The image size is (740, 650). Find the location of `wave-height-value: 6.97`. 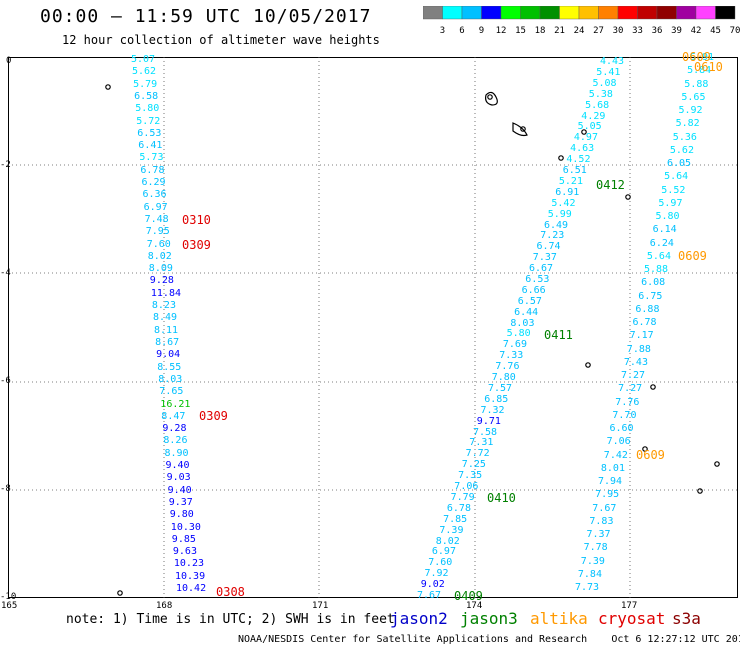

wave-height-value: 6.97 is located at coordinates (155, 207).